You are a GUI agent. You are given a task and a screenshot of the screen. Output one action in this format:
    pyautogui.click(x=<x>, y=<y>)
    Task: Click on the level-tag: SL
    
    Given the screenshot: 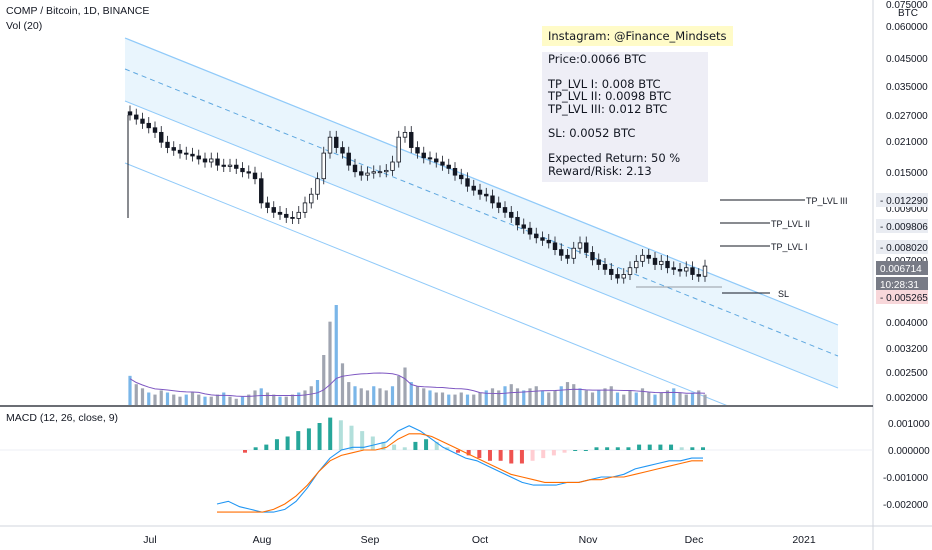 What is the action you would take?
    pyautogui.click(x=783, y=294)
    